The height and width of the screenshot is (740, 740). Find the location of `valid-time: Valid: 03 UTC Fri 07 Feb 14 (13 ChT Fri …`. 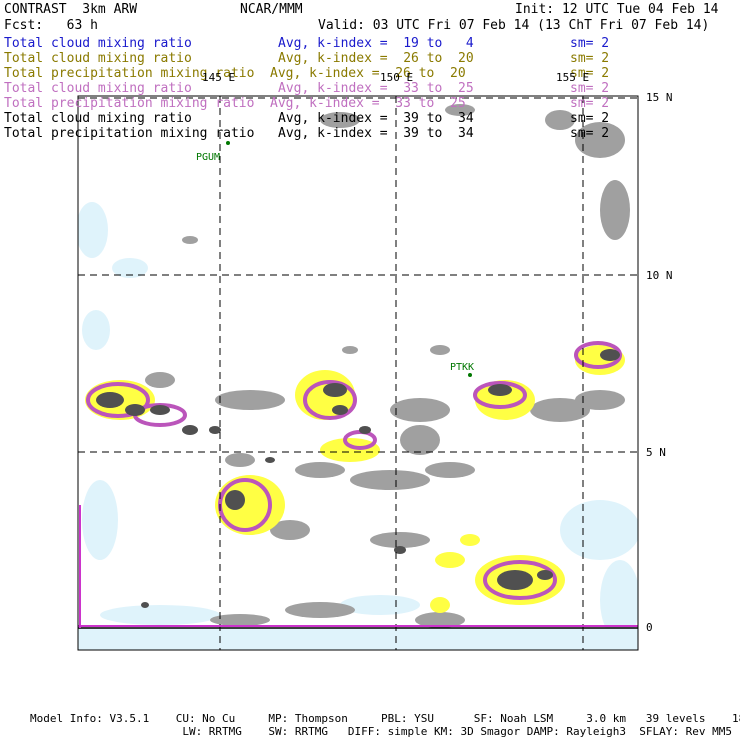

valid-time: Valid: 03 UTC Fri 07 Feb 14 (13 ChT Fri … is located at coordinates (514, 25).